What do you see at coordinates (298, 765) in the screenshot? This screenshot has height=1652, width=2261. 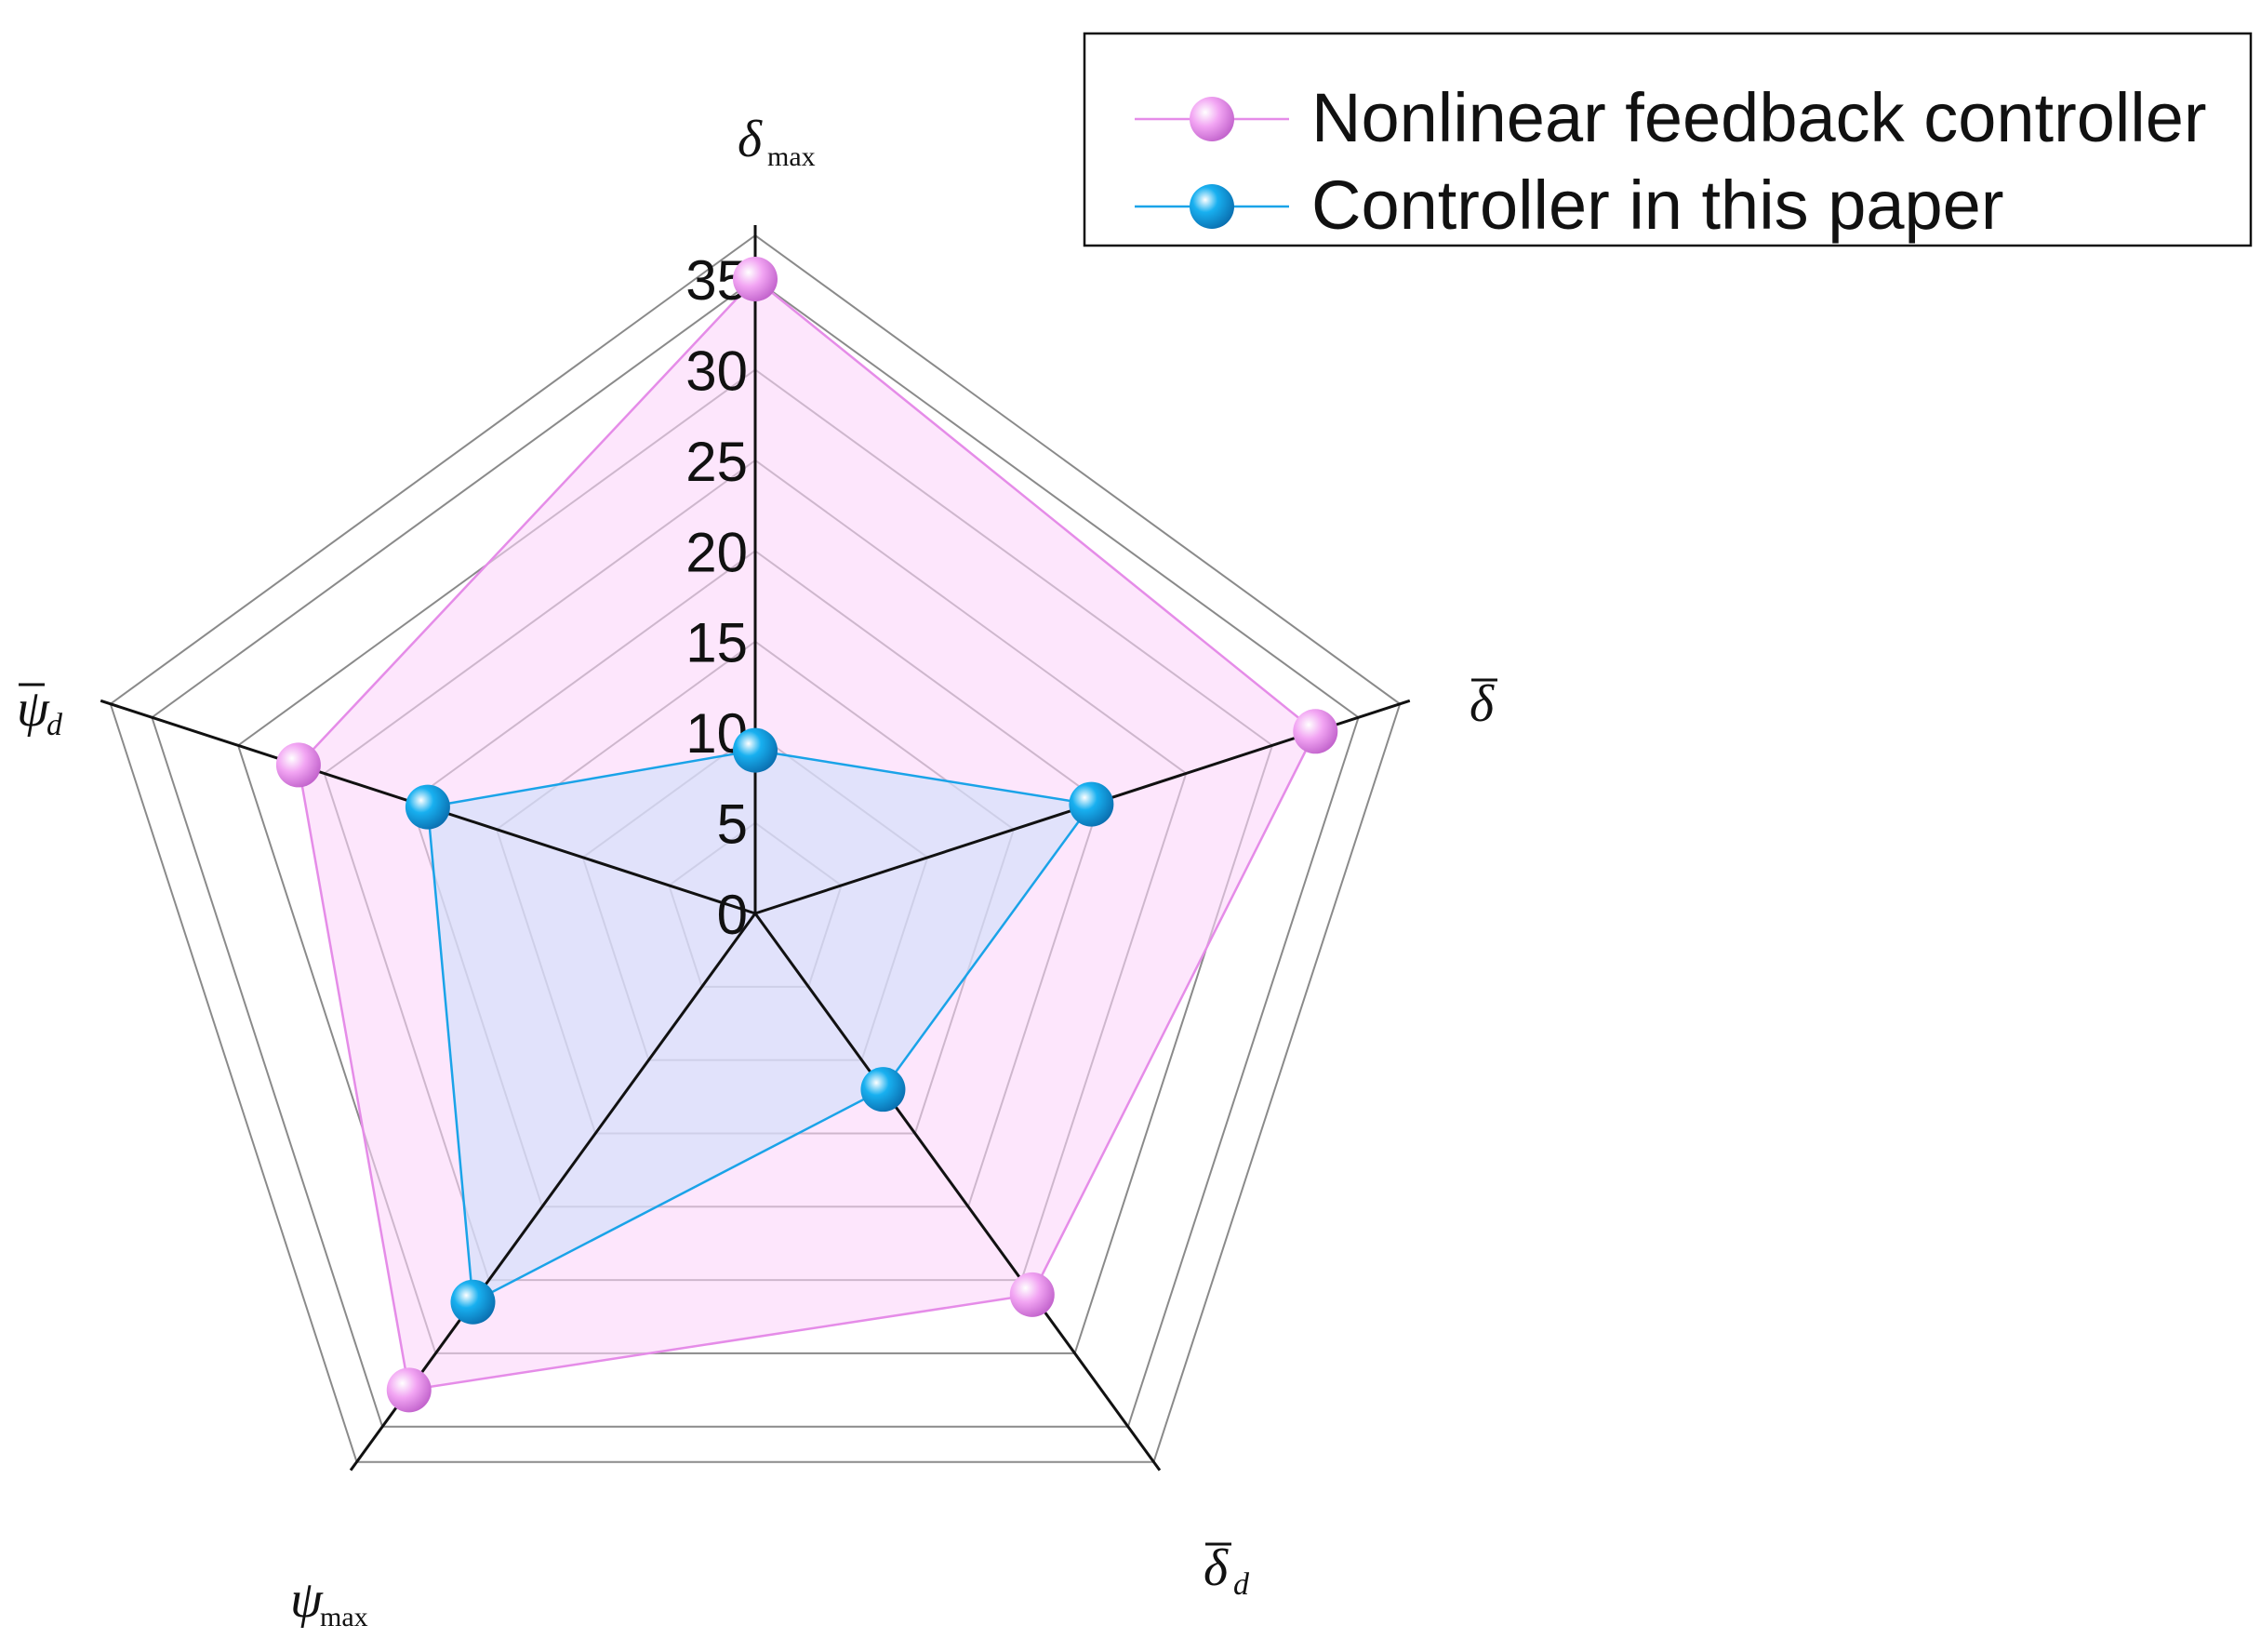 I see `point-s0-a4` at bounding box center [298, 765].